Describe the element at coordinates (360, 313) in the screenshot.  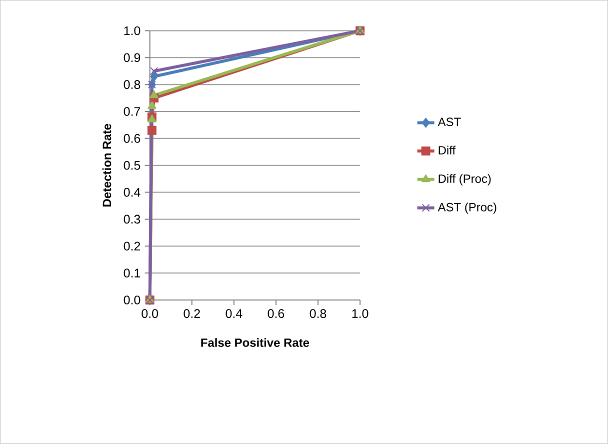
I see `x-tick-label: 1.0` at that location.